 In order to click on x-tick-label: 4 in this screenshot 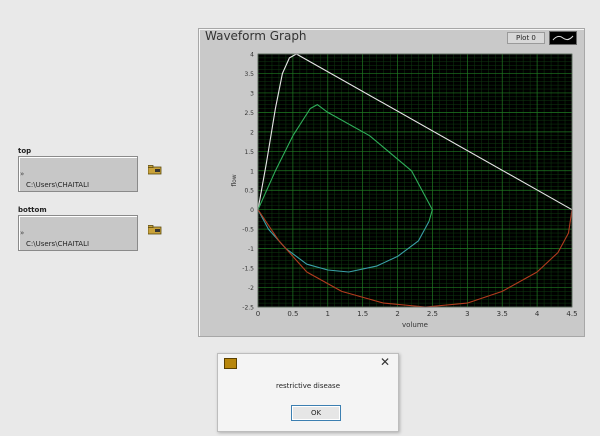, I will do `click(537, 314)`.